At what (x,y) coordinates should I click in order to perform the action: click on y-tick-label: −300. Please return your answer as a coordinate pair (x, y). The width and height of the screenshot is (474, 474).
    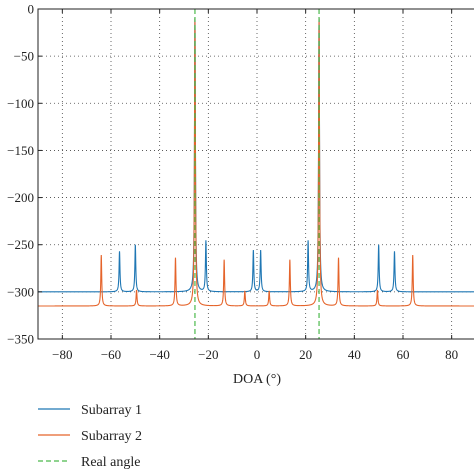
    Looking at the image, I should click on (20, 291).